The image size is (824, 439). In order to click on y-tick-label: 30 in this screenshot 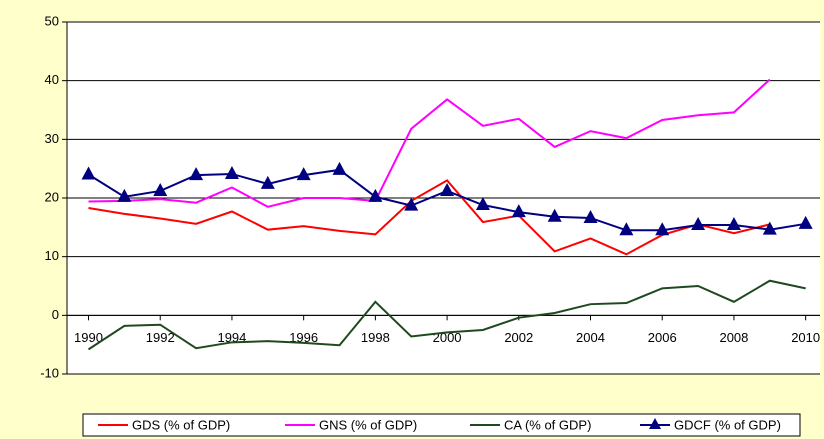, I will do `click(52, 138)`.